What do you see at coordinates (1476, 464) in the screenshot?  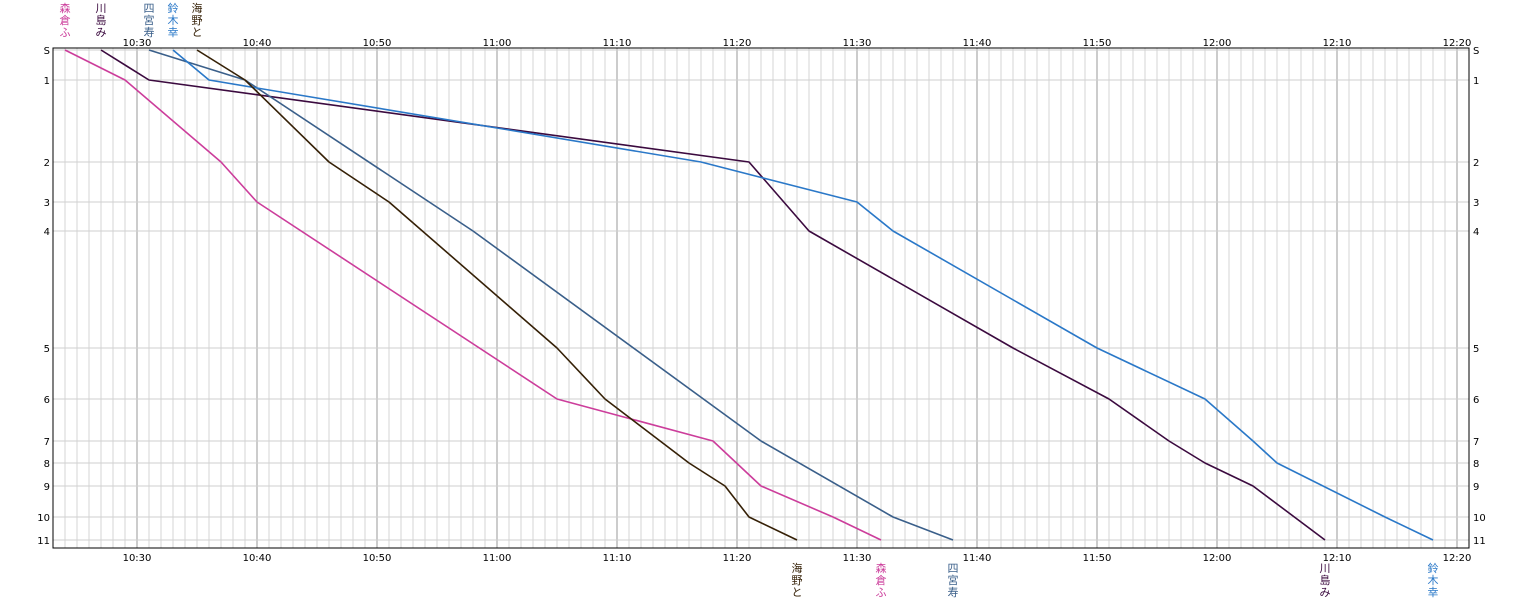 I see `y-tick-right: 8` at bounding box center [1476, 464].